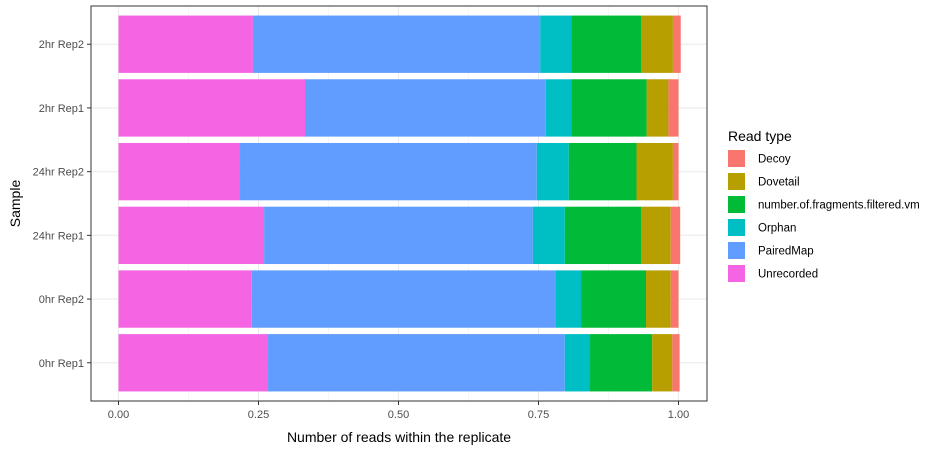 The height and width of the screenshot is (451, 947). What do you see at coordinates (786, 252) in the screenshot?
I see `legend-label: PairedMap` at bounding box center [786, 252].